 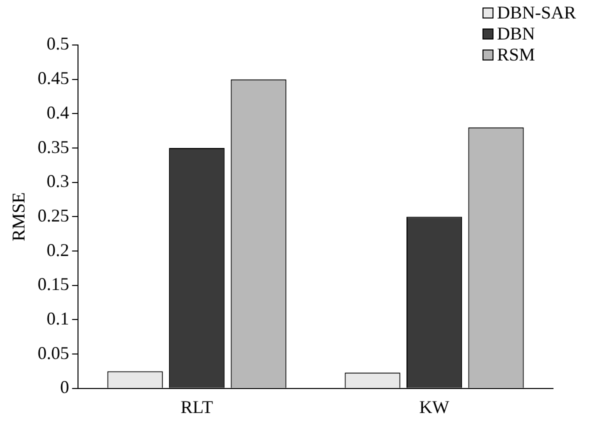 I want to click on y-tick-label: 0, so click(x=65, y=387).